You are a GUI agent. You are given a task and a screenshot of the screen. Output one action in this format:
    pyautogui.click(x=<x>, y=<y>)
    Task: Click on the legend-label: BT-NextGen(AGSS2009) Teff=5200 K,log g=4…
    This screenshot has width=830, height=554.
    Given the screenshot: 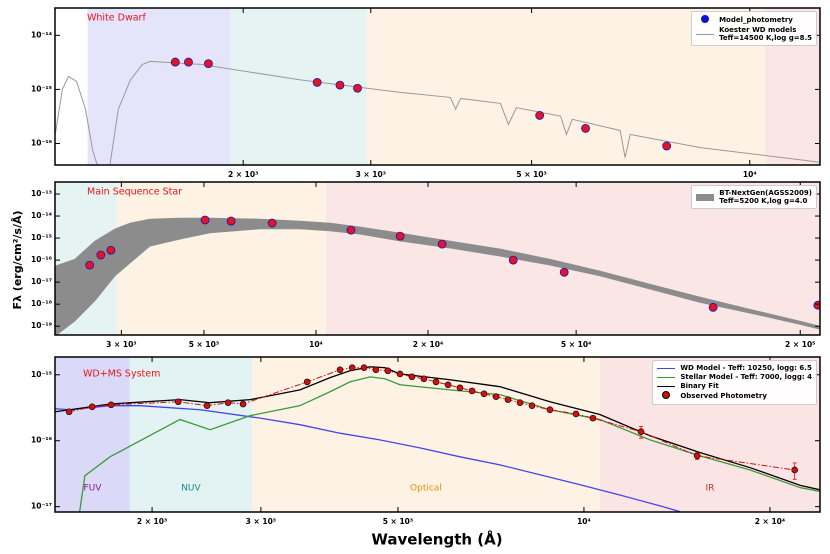 What is the action you would take?
    pyautogui.click(x=765, y=197)
    